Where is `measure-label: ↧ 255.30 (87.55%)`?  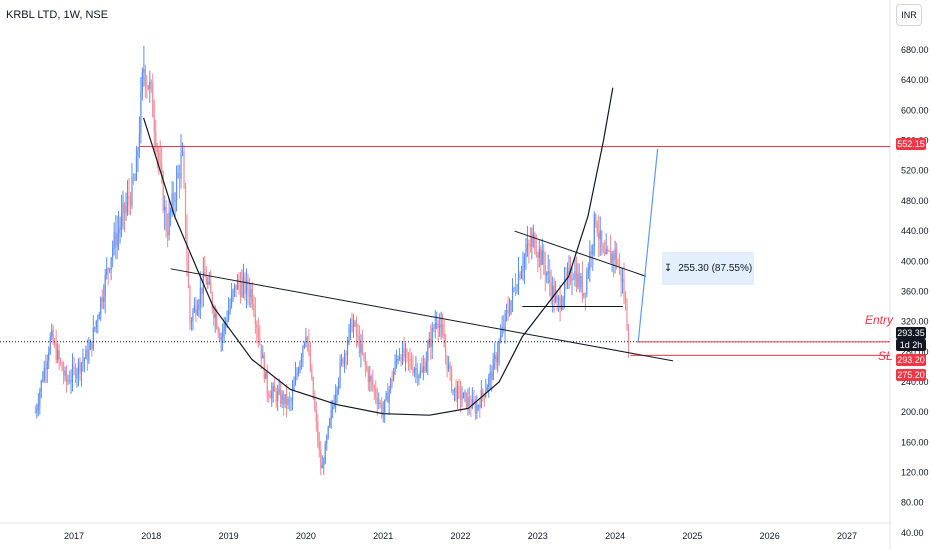
measure-label: ↧ 255.30 (87.55%) is located at coordinates (708, 268).